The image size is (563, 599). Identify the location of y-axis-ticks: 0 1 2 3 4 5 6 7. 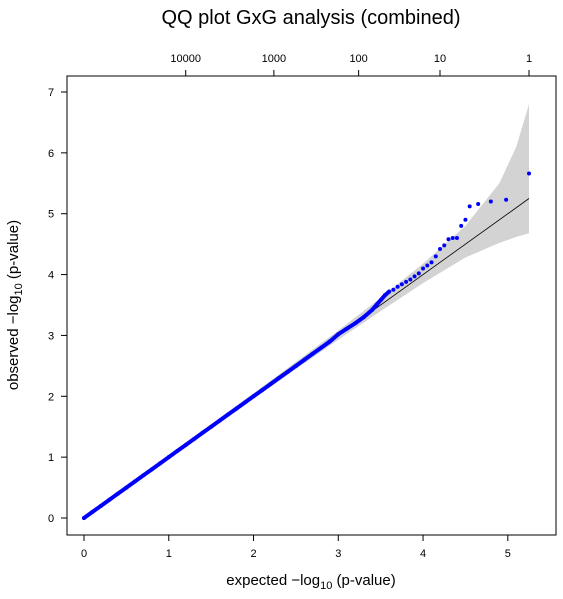
(57, 306).